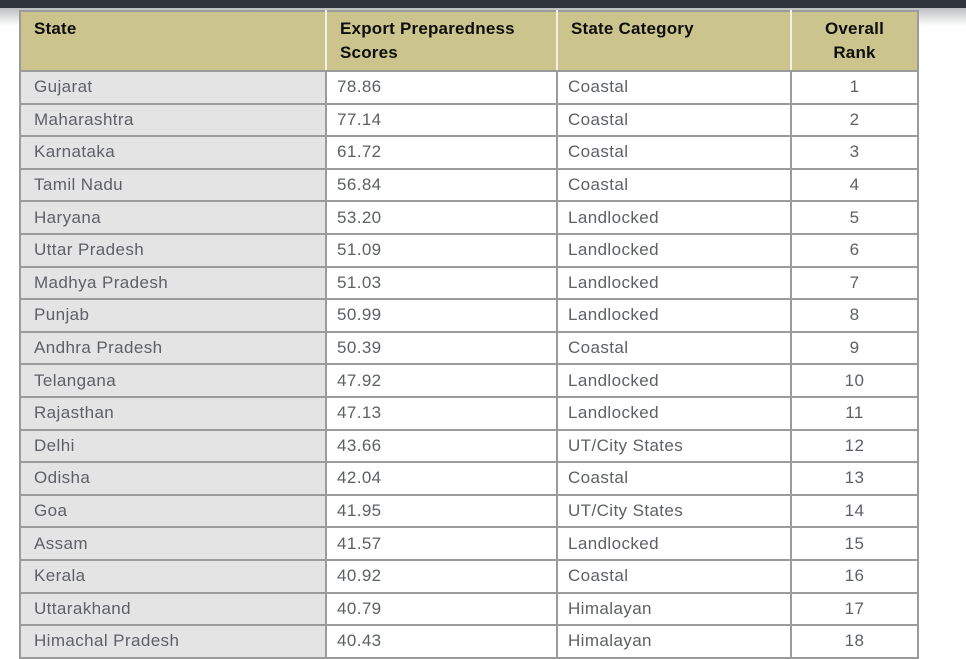 The image size is (966, 659). What do you see at coordinates (441, 609) in the screenshot?
I see `cell-score: 40.79` at bounding box center [441, 609].